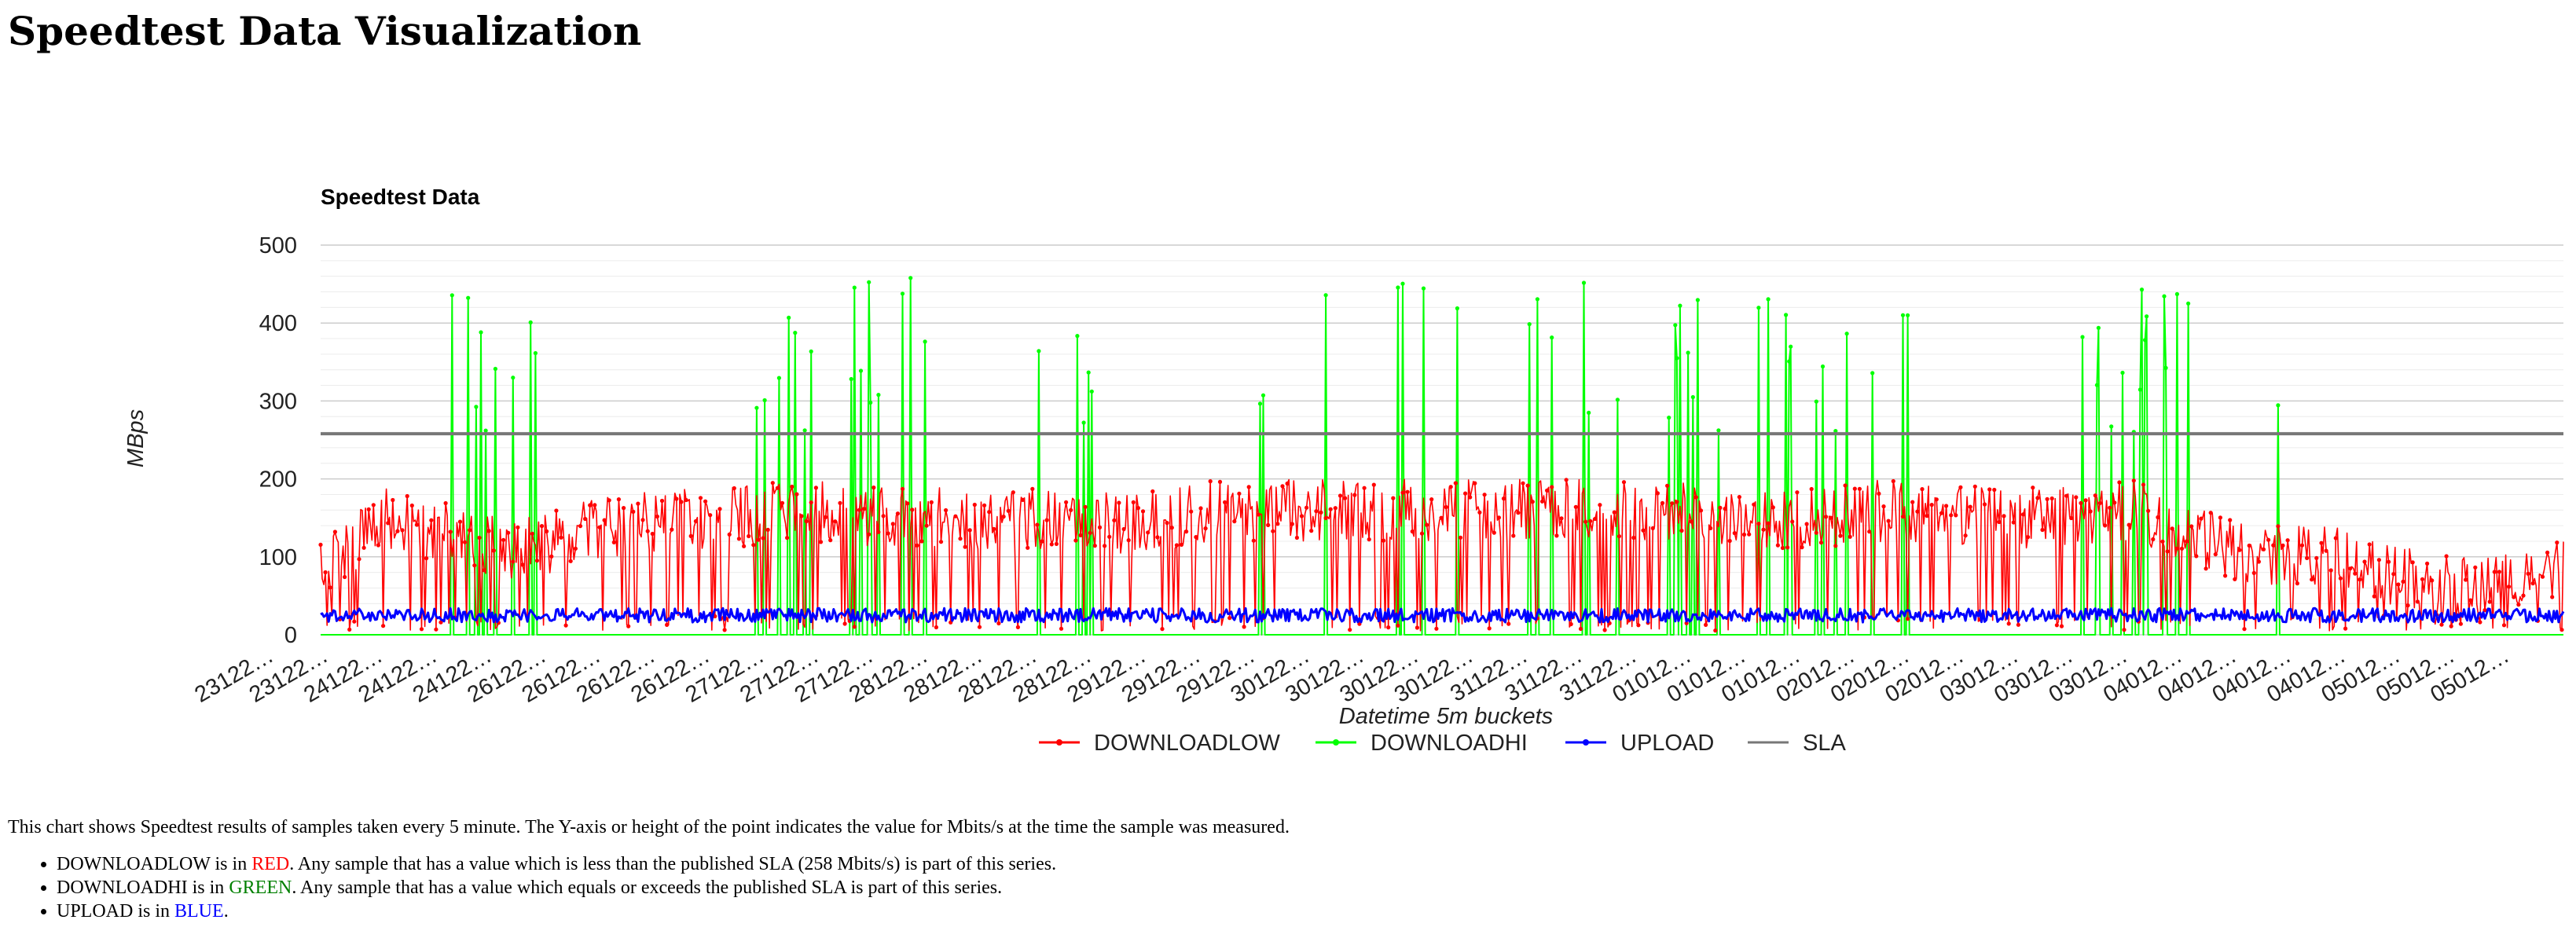 Image resolution: width=2576 pixels, height=938 pixels. Describe the element at coordinates (290, 635) in the screenshot. I see `y-tick-label: 0` at that location.